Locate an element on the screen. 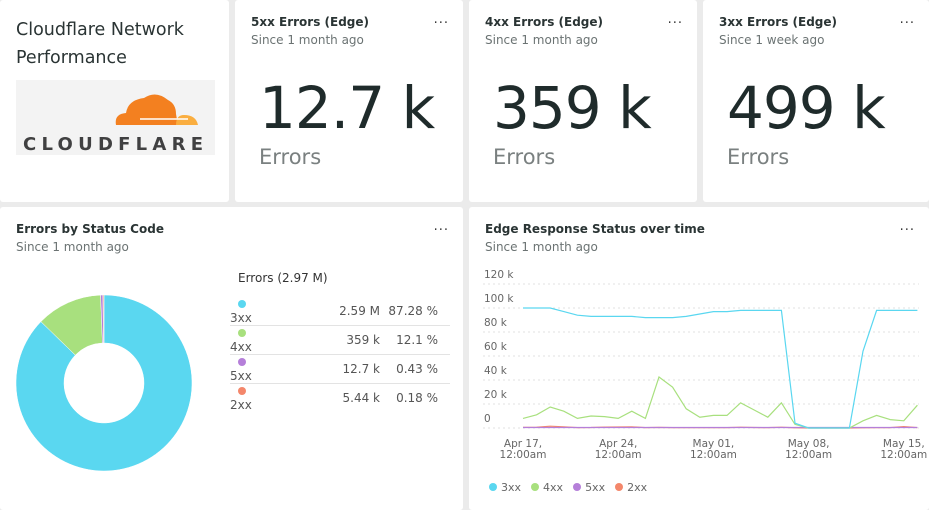 The width and height of the screenshot is (929, 510). billboard-value: 359 k is located at coordinates (572, 108).